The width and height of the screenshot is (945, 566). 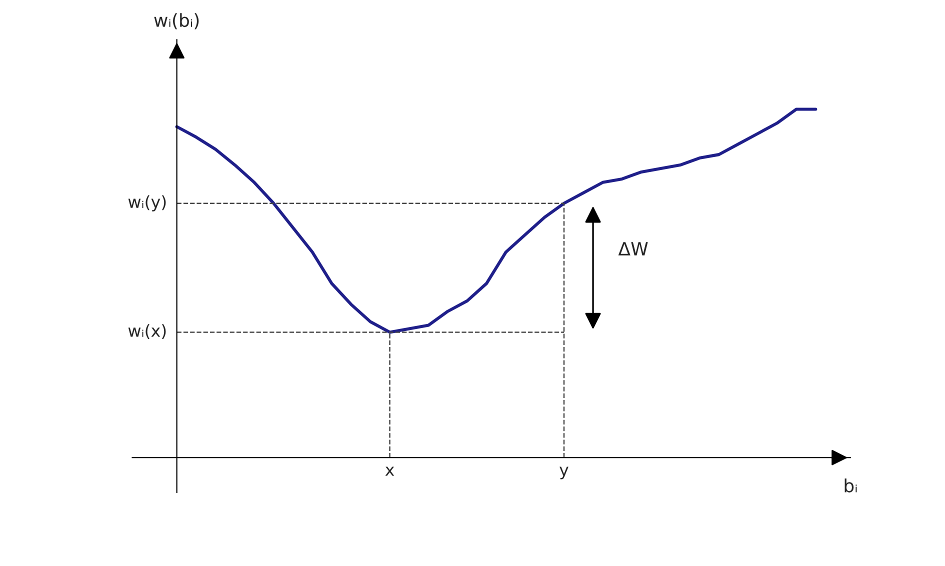 What do you see at coordinates (389, 471) in the screenshot?
I see `x-tick-label: x` at bounding box center [389, 471].